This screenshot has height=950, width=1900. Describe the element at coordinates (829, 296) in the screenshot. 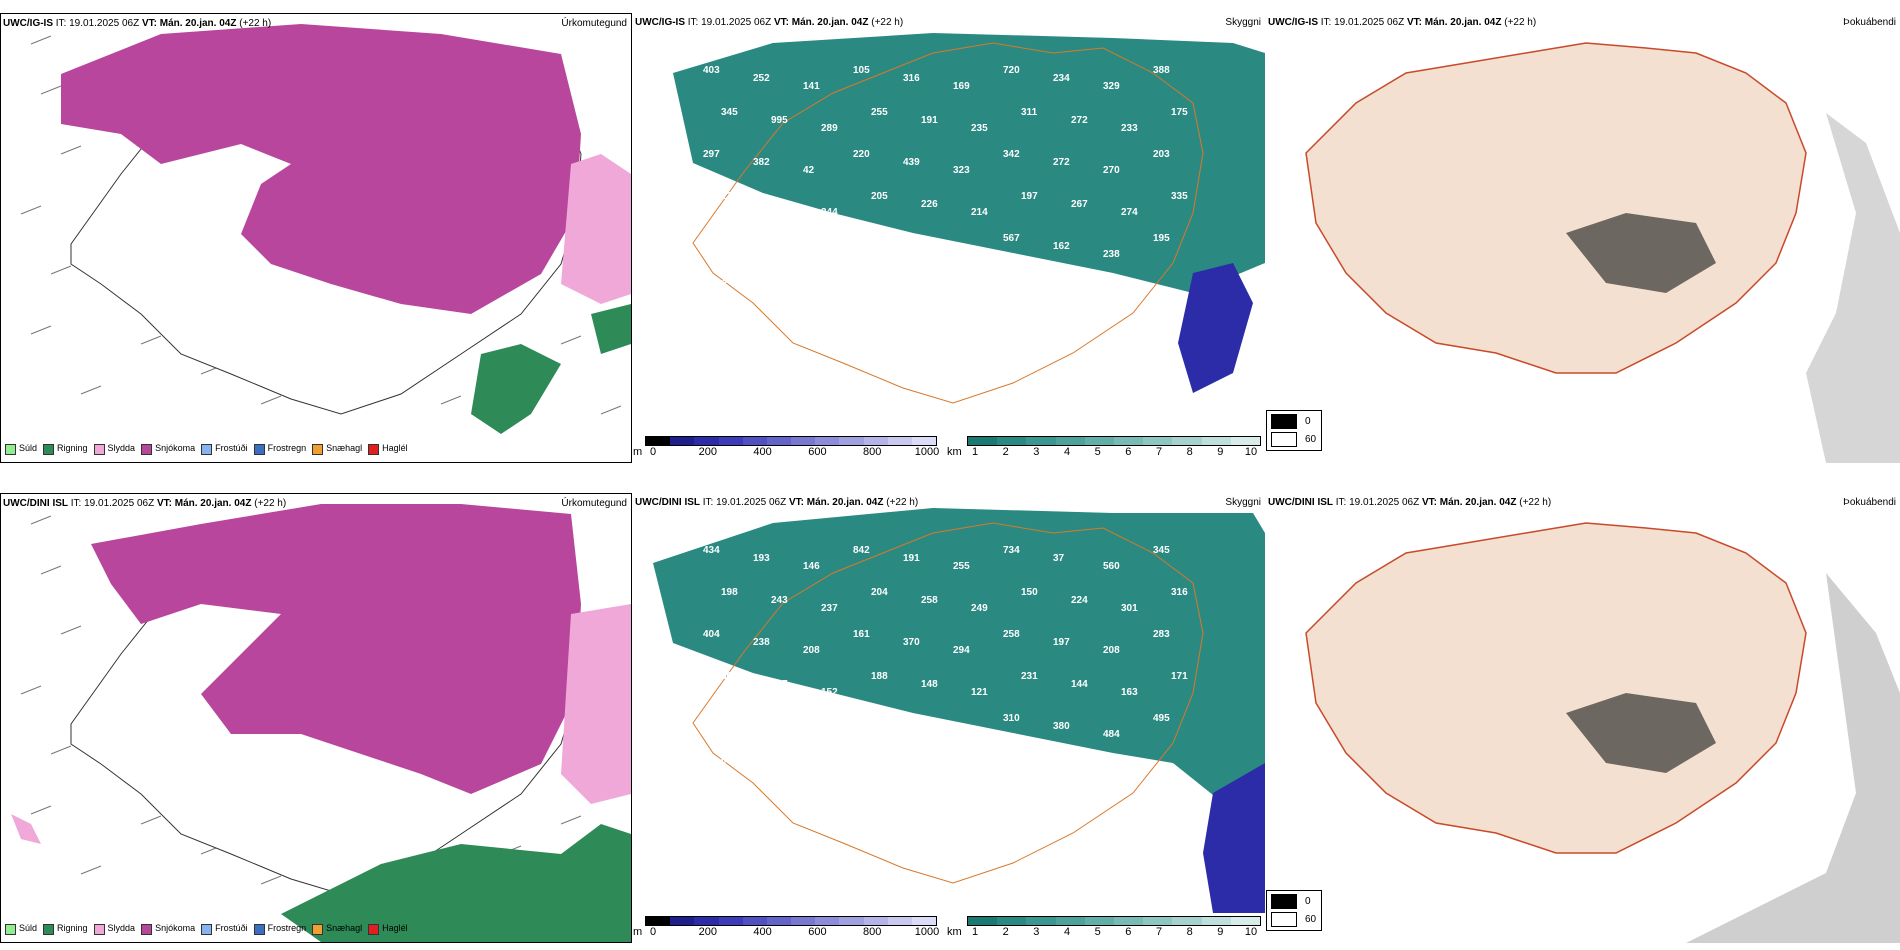

I see `visibility-value: 103` at that location.